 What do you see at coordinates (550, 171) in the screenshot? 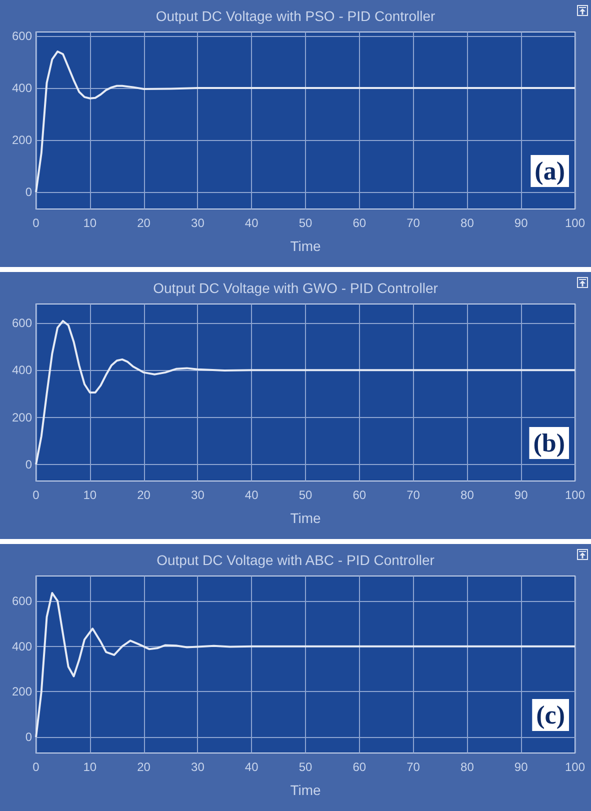
I see `annotation: (a)` at bounding box center [550, 171].